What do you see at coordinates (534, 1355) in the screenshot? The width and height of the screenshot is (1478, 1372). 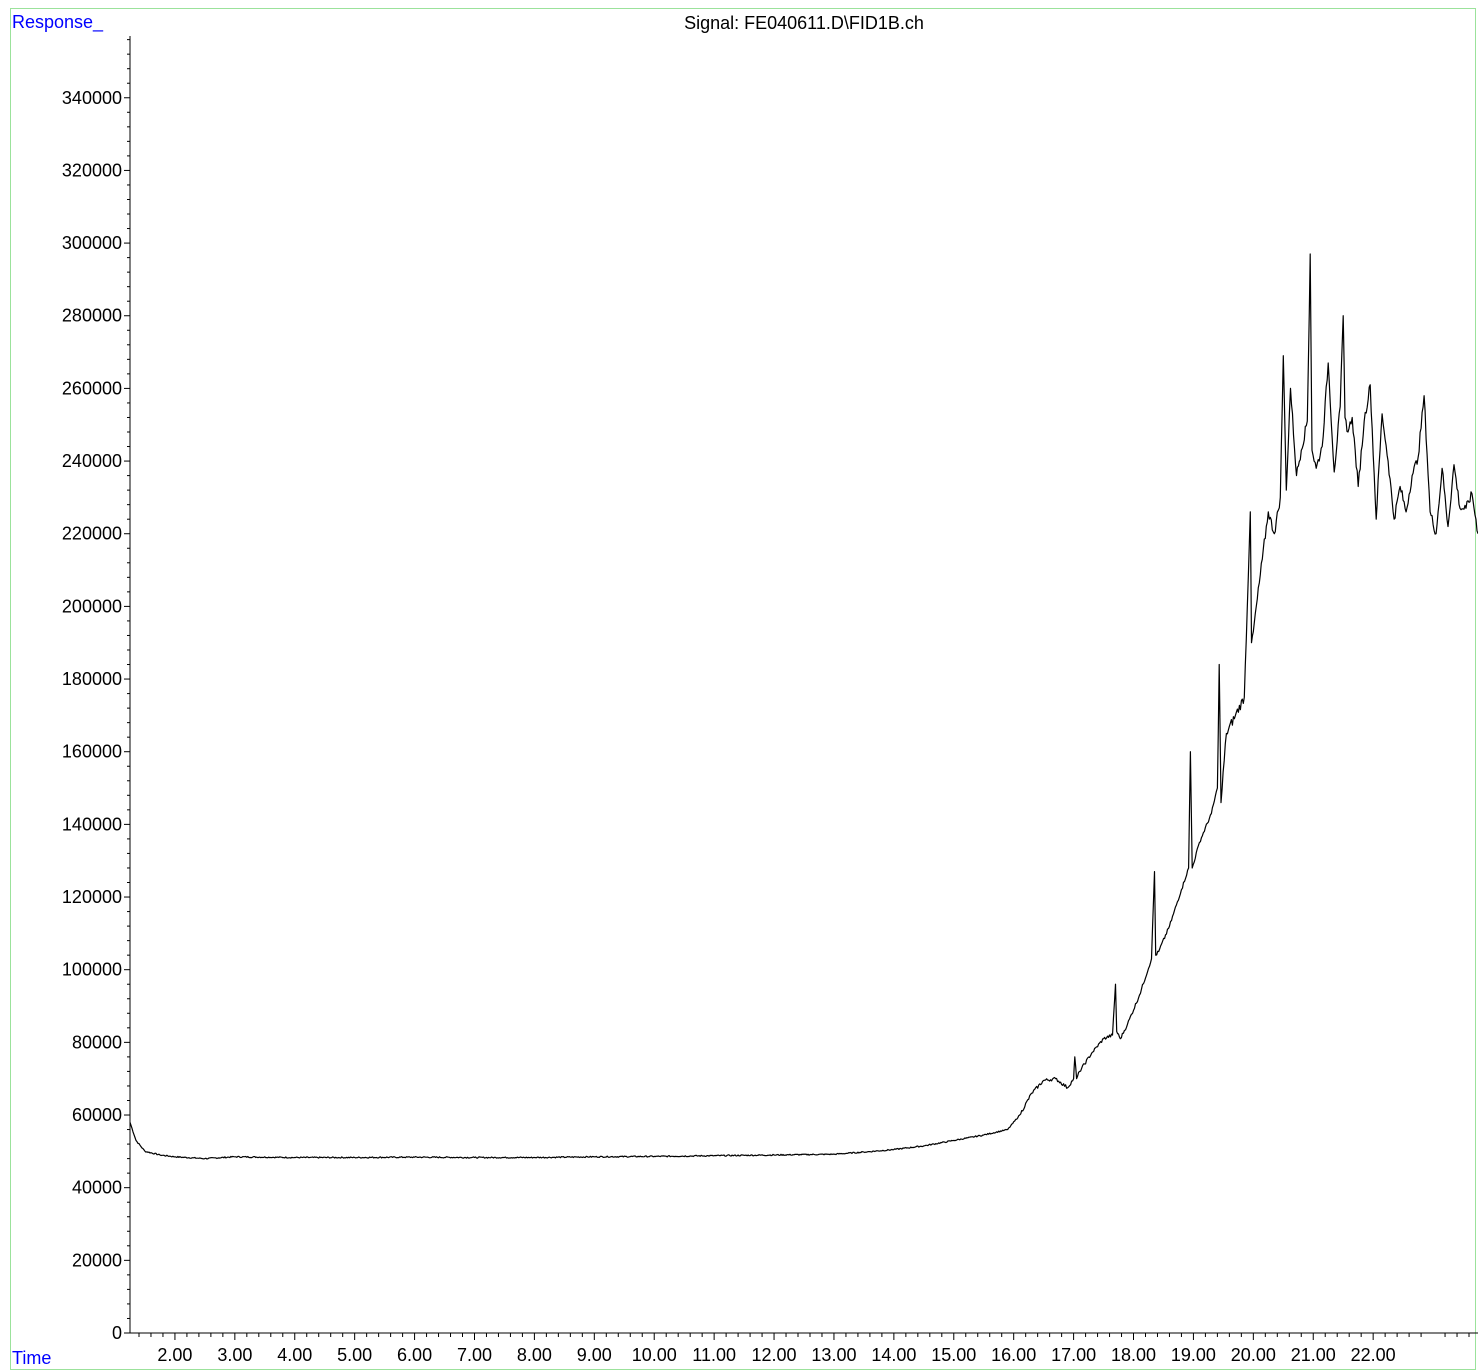 I see `x-tick-label: 8.00` at bounding box center [534, 1355].